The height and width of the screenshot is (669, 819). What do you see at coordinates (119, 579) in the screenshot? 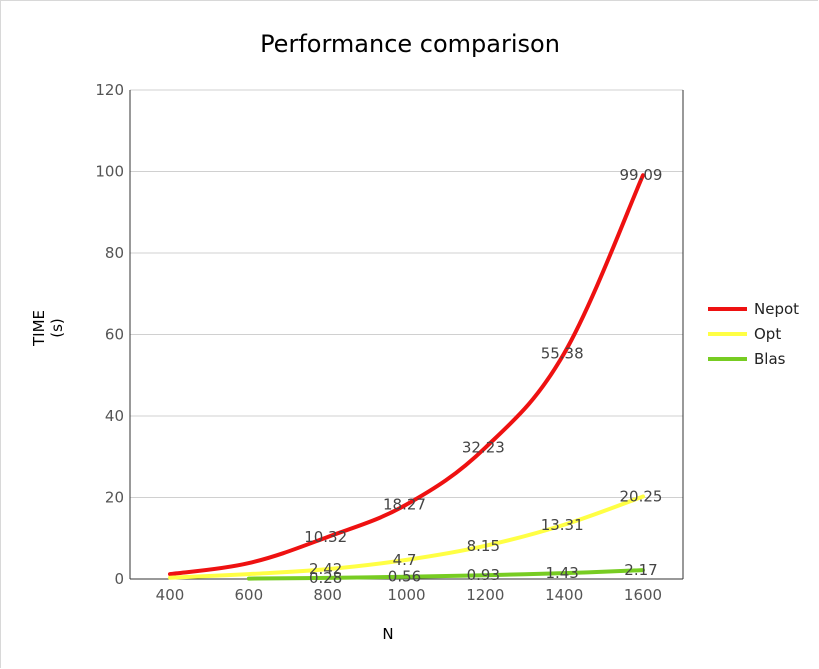
I see `y-tick-label: 0` at bounding box center [119, 579].